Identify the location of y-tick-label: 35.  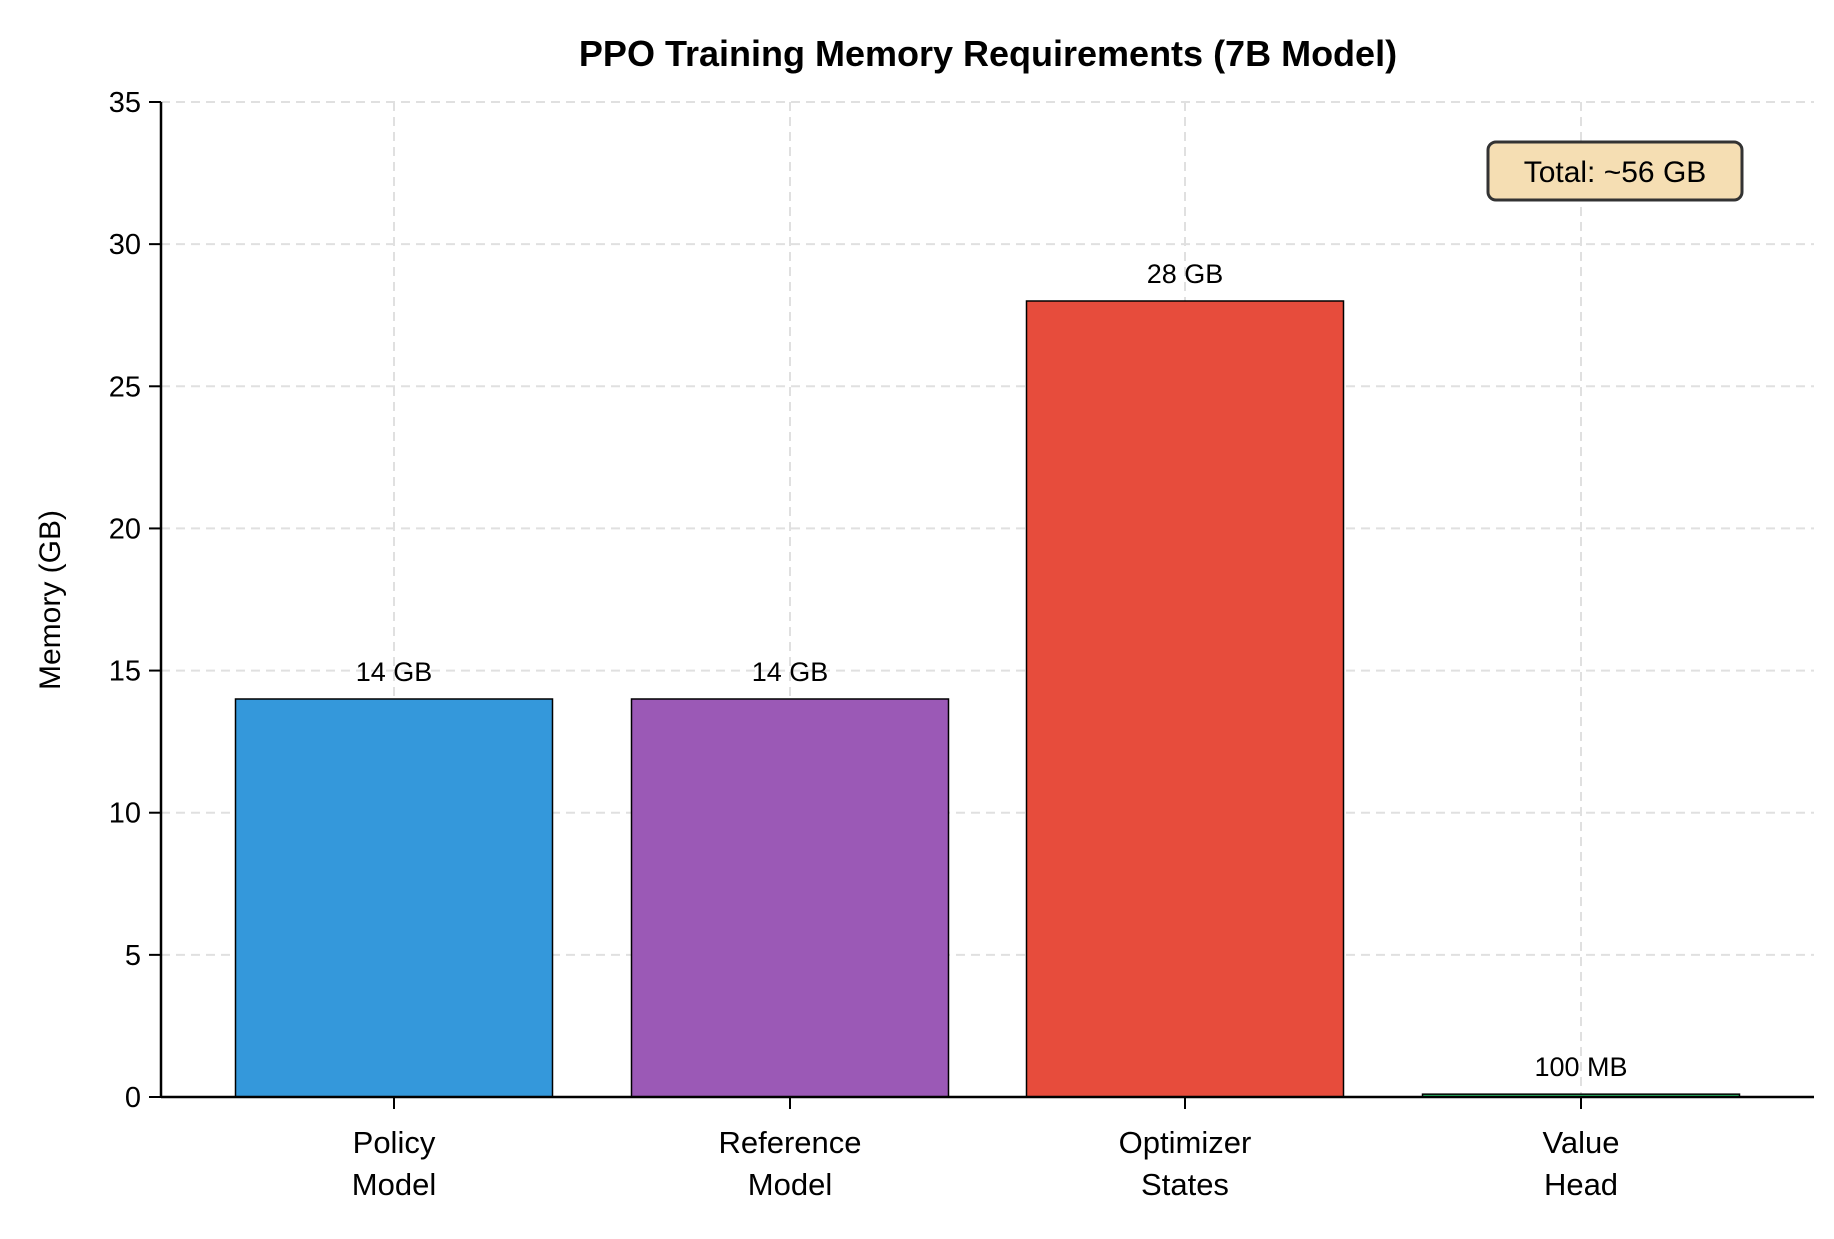
(125, 103).